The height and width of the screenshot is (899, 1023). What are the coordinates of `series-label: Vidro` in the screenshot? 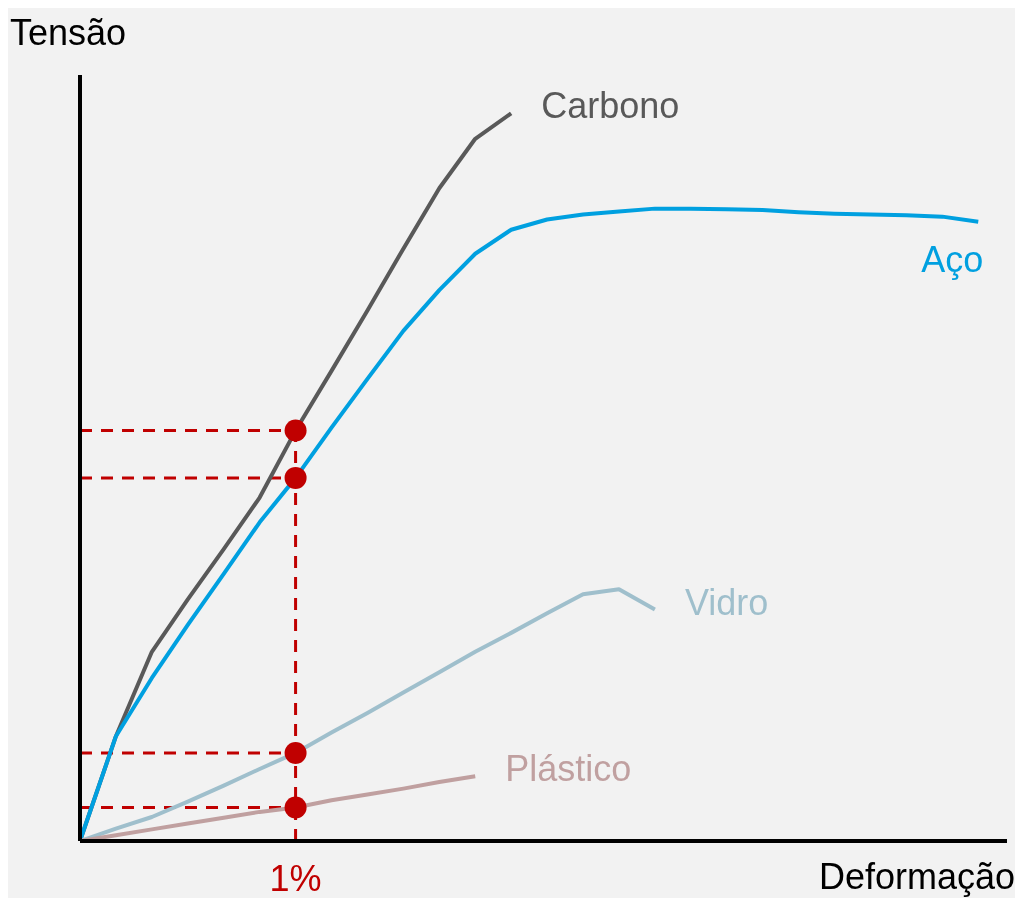 It's located at (726, 602).